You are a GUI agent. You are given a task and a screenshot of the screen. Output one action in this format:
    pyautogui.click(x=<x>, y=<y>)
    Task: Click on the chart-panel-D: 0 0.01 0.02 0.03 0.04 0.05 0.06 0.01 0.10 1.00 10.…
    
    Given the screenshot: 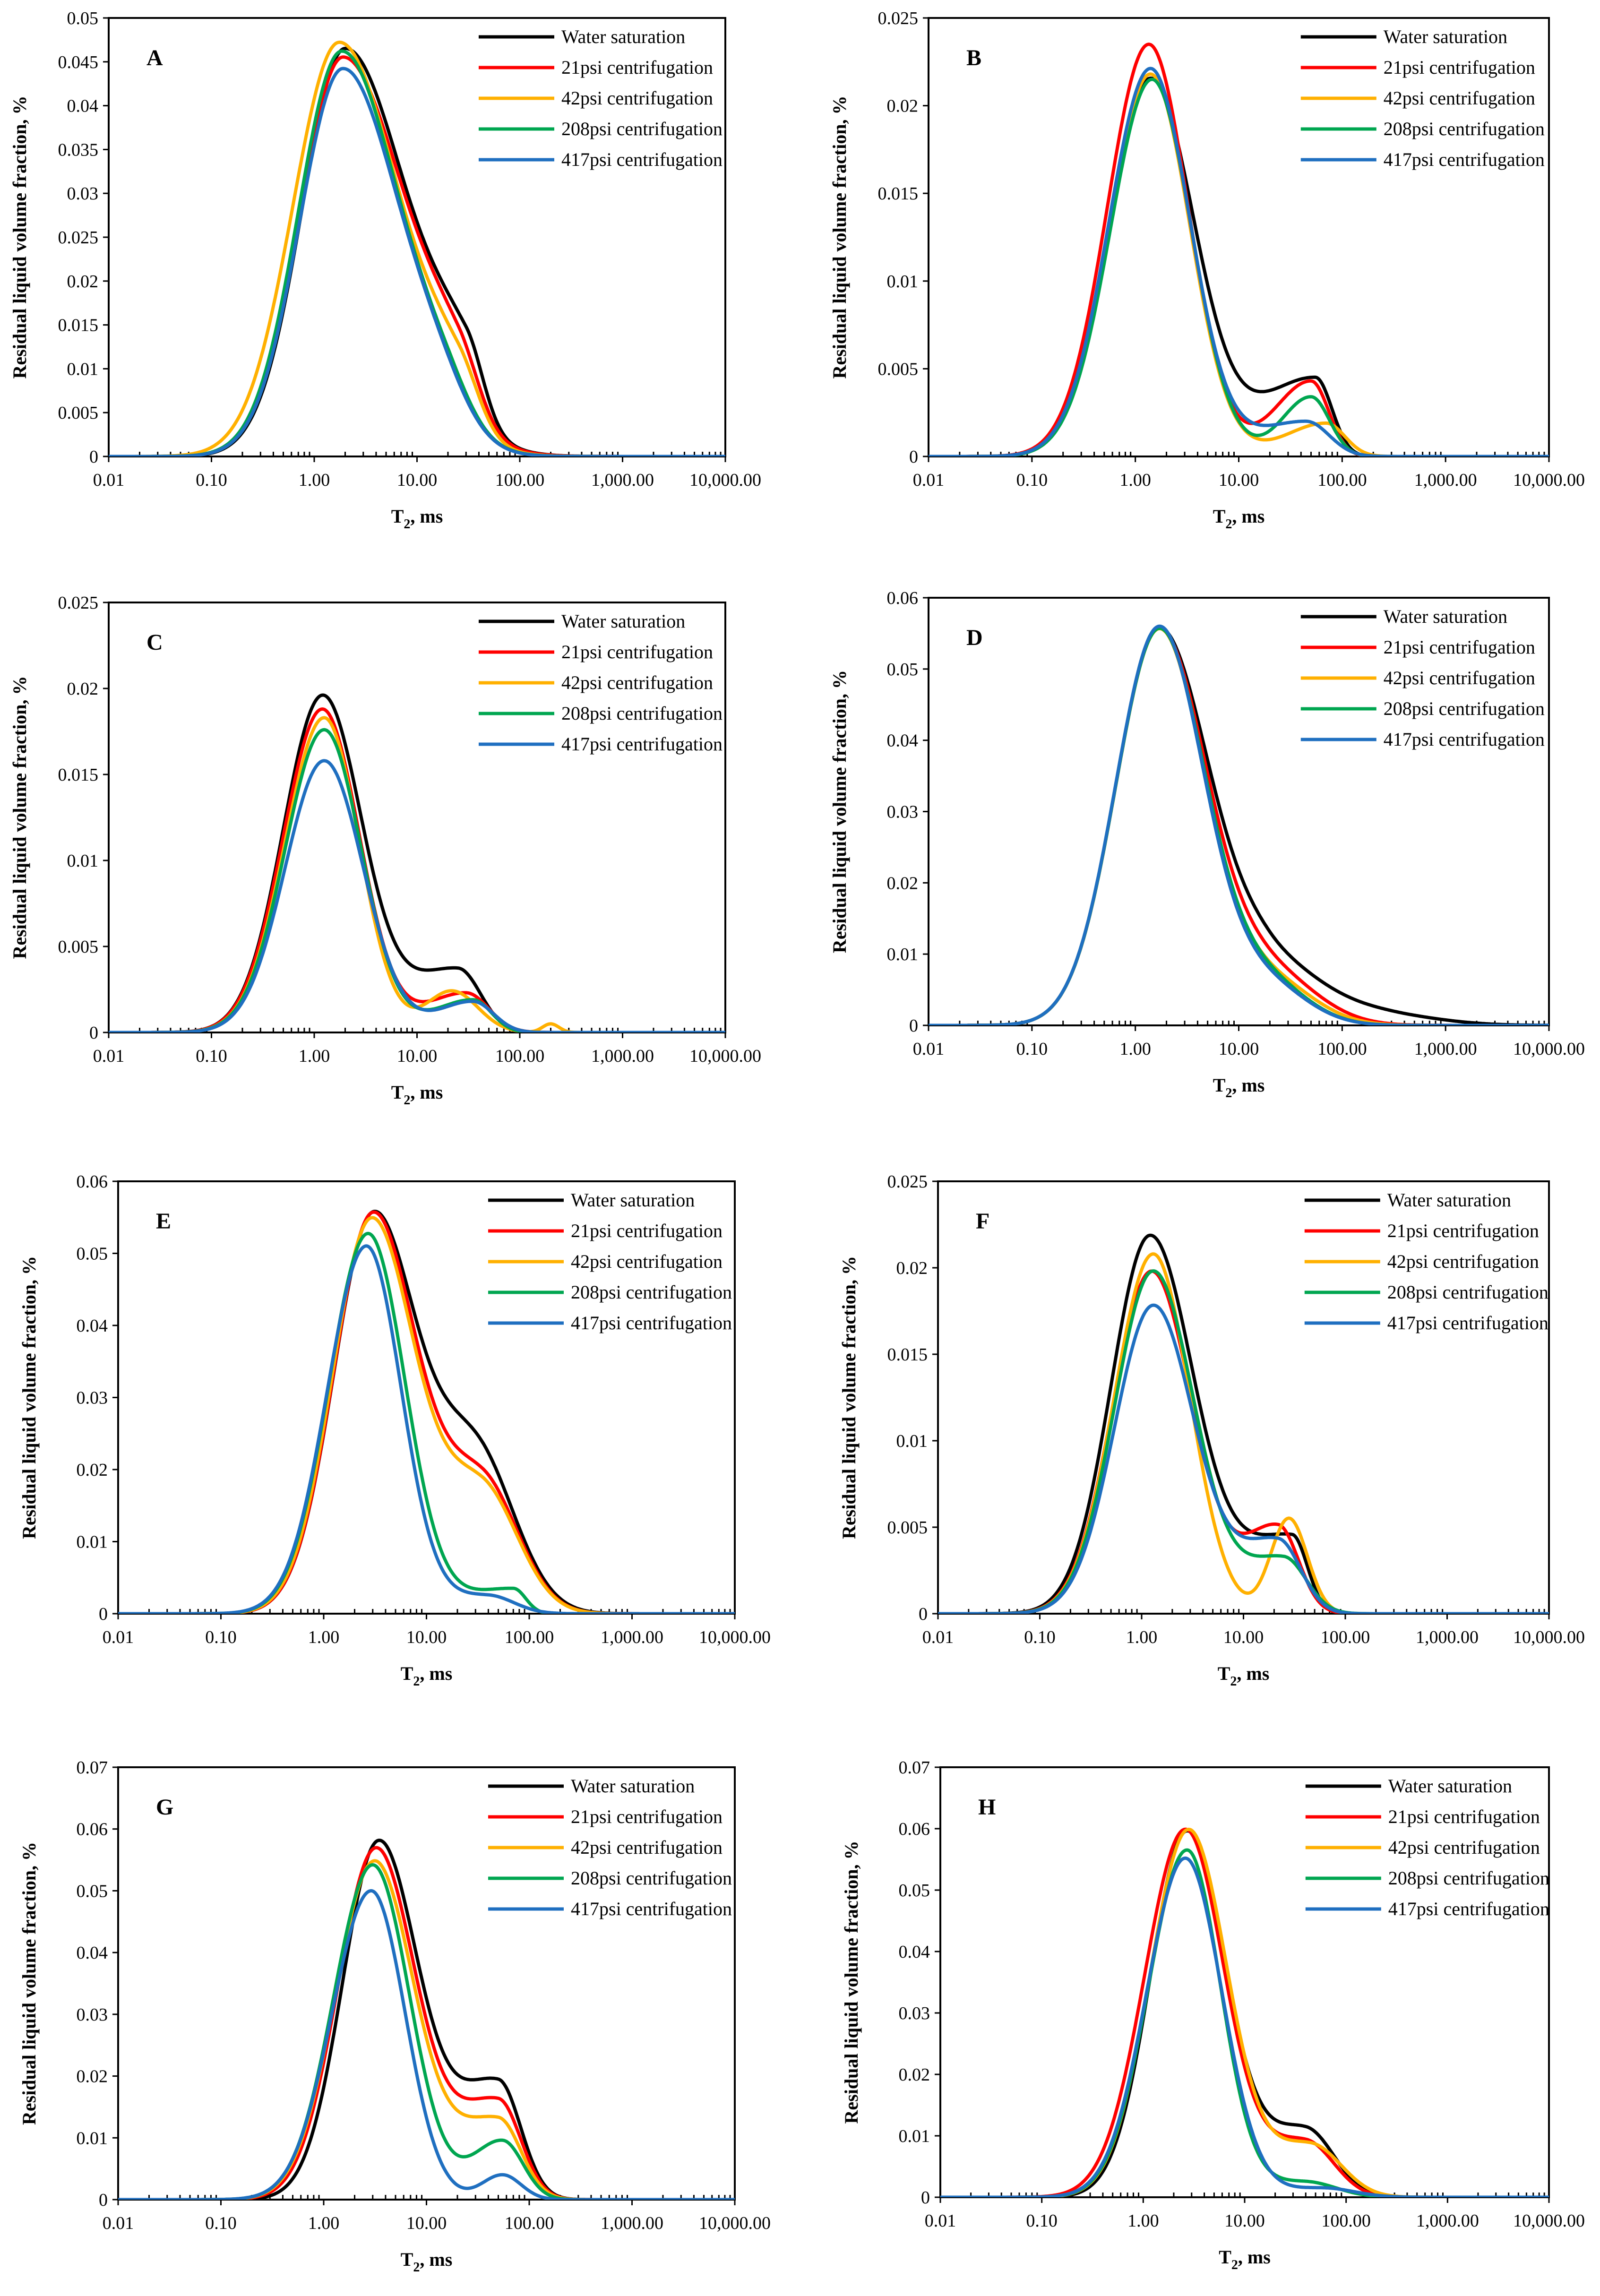 What is the action you would take?
    pyautogui.click(x=1207, y=845)
    